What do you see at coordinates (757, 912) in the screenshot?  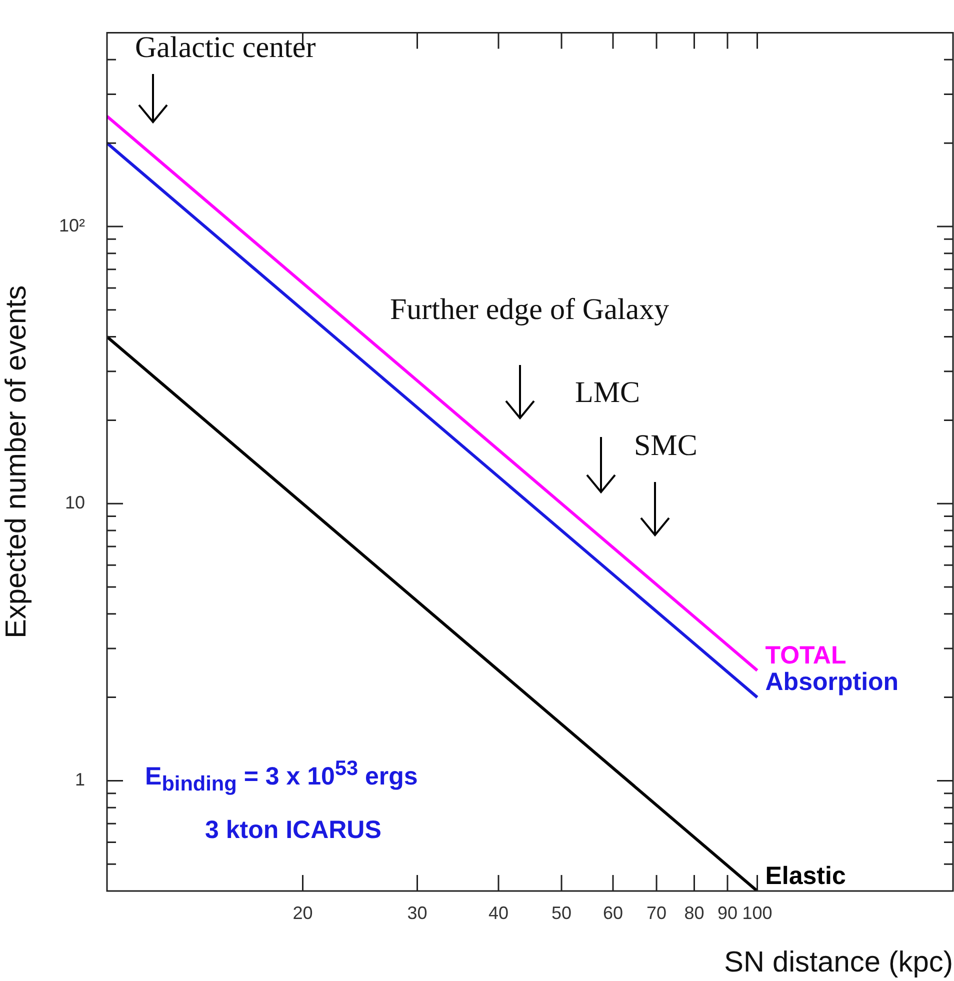 I see `x-tick-label: 100` at bounding box center [757, 912].